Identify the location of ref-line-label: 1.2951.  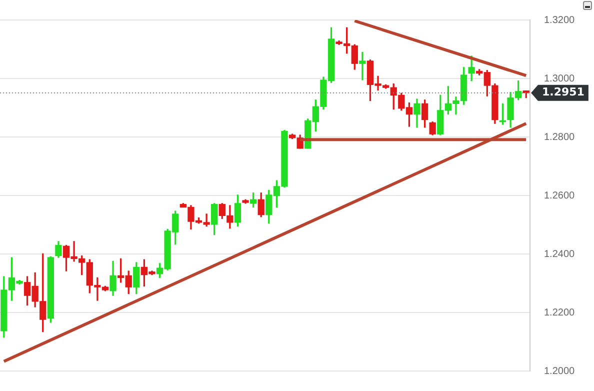
(563, 92).